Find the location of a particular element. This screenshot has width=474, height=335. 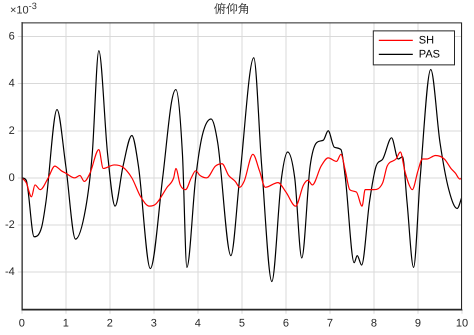

x-tick-label: 1 is located at coordinates (65, 323).